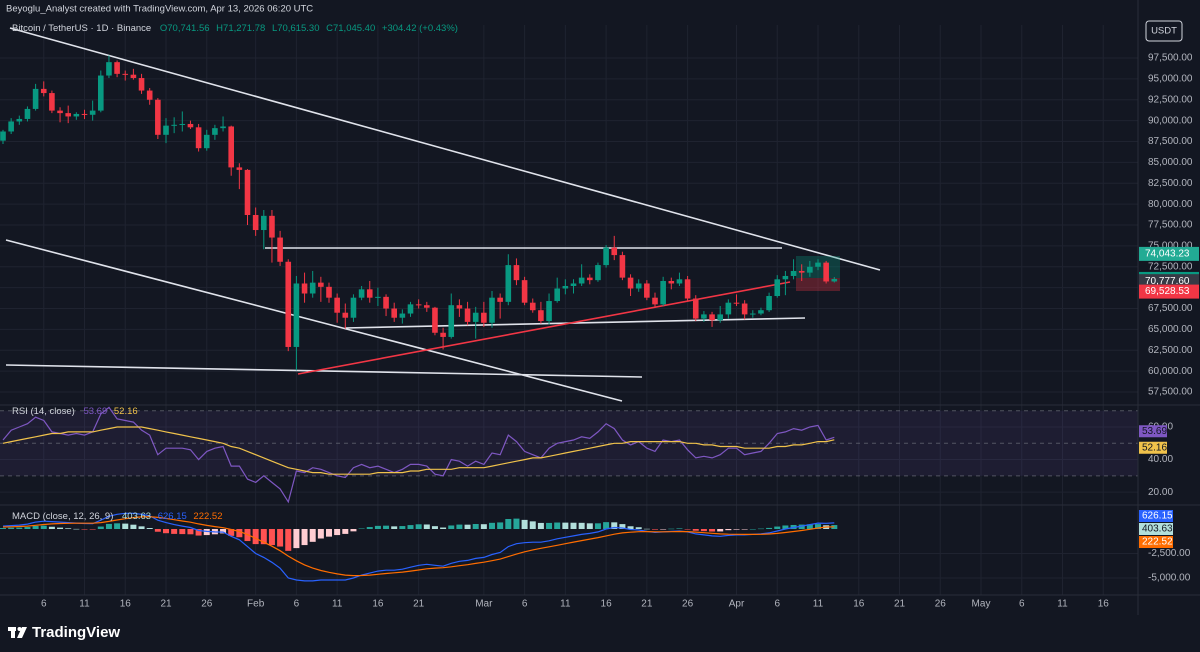 The image size is (1200, 652). What do you see at coordinates (688, 604) in the screenshot?
I see `x-tick-label: 26` at bounding box center [688, 604].